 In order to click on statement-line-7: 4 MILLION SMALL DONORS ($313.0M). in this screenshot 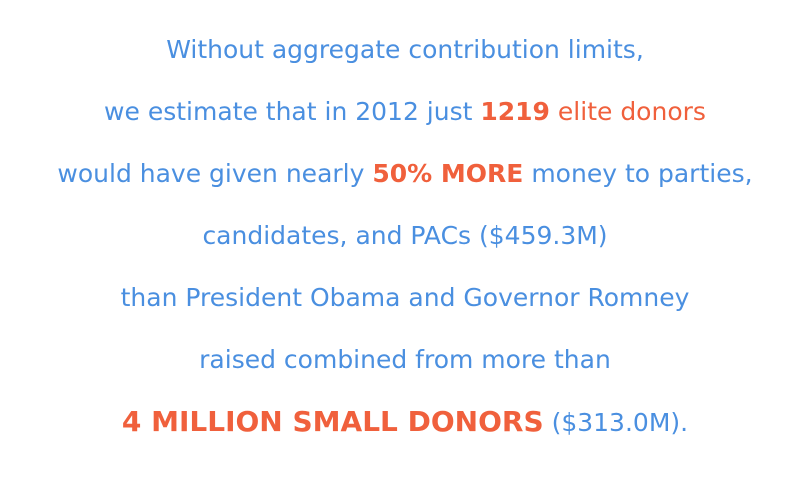, I will do `click(405, 433)`.